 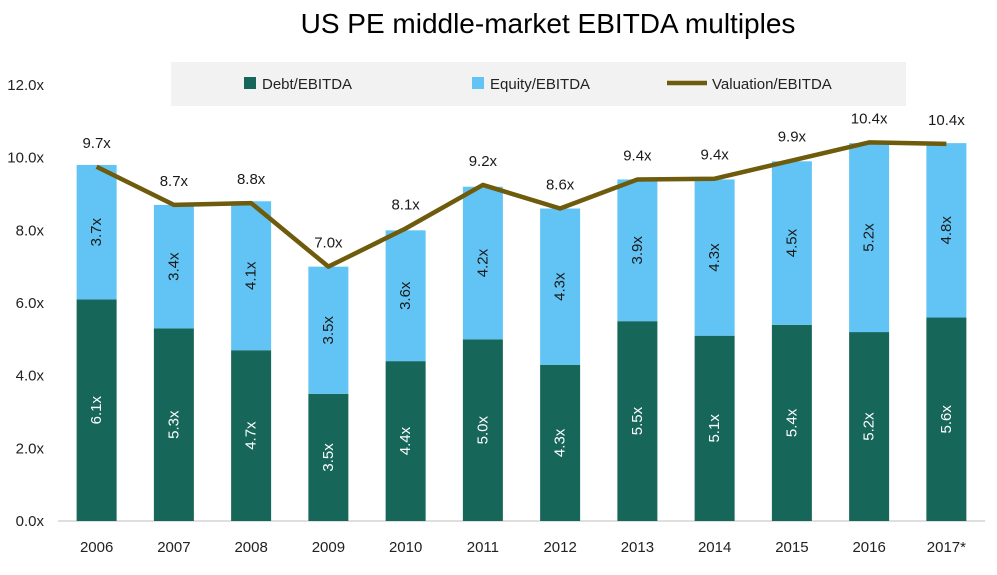 What do you see at coordinates (772, 84) in the screenshot?
I see `legend-label: Valuation/EBITDA` at bounding box center [772, 84].